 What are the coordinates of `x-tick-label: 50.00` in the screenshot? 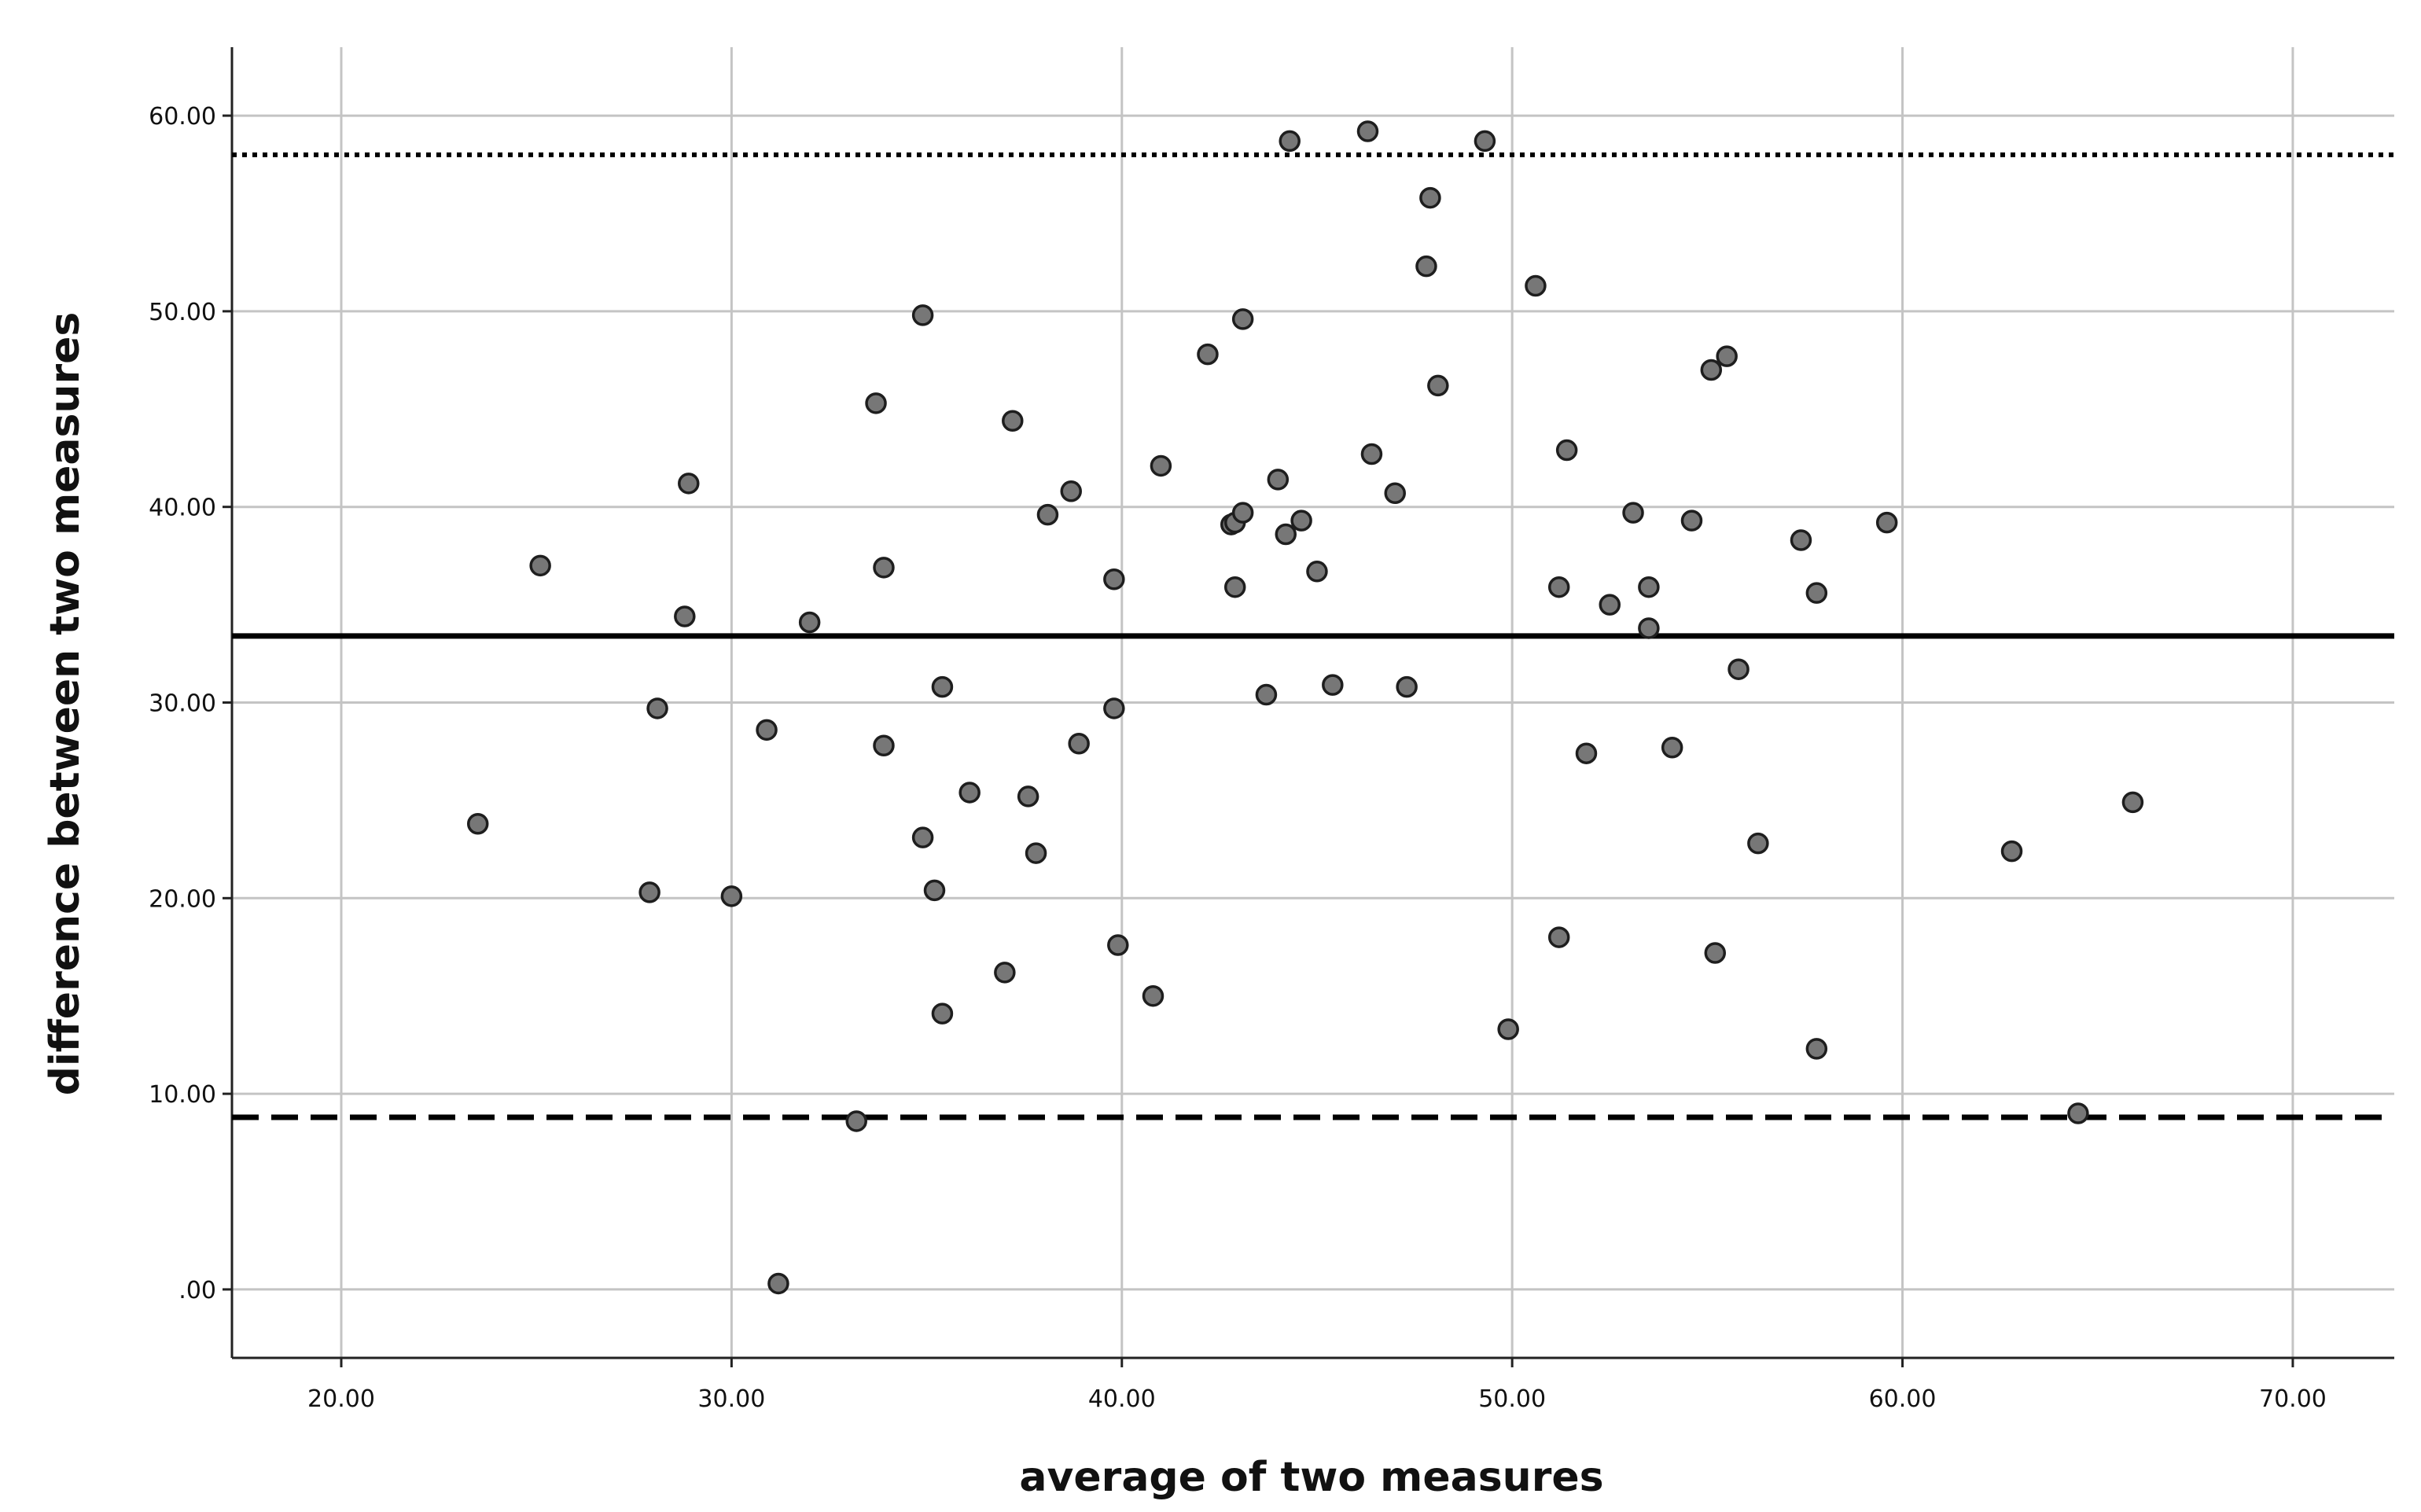 It's located at (1512, 1399).